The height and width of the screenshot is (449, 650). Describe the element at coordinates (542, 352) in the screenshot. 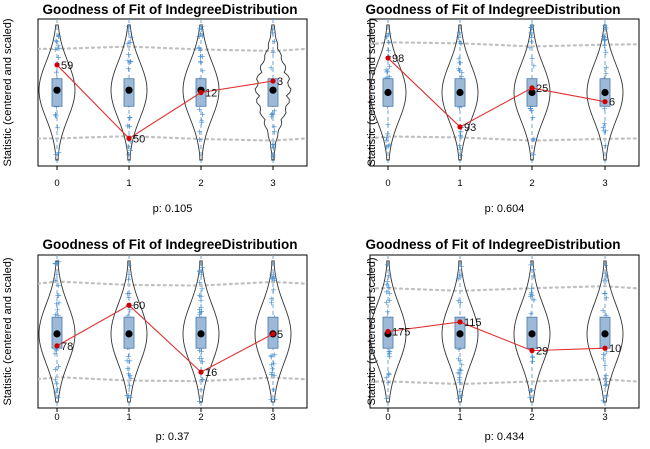

I see `observed-label-2: 29` at that location.